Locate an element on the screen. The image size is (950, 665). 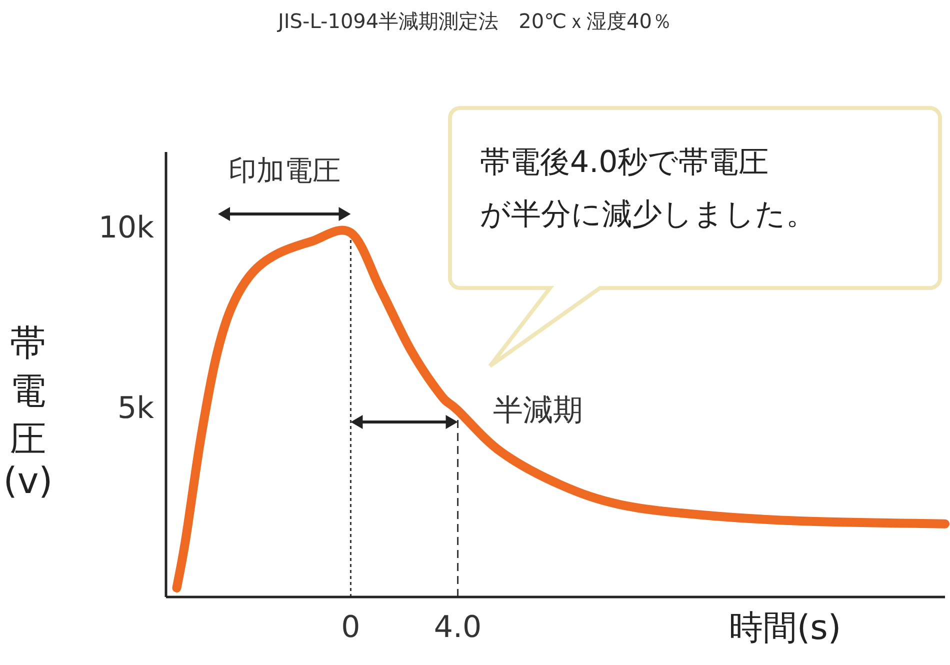
x-axis-title: 時間(s) is located at coordinates (785, 628).